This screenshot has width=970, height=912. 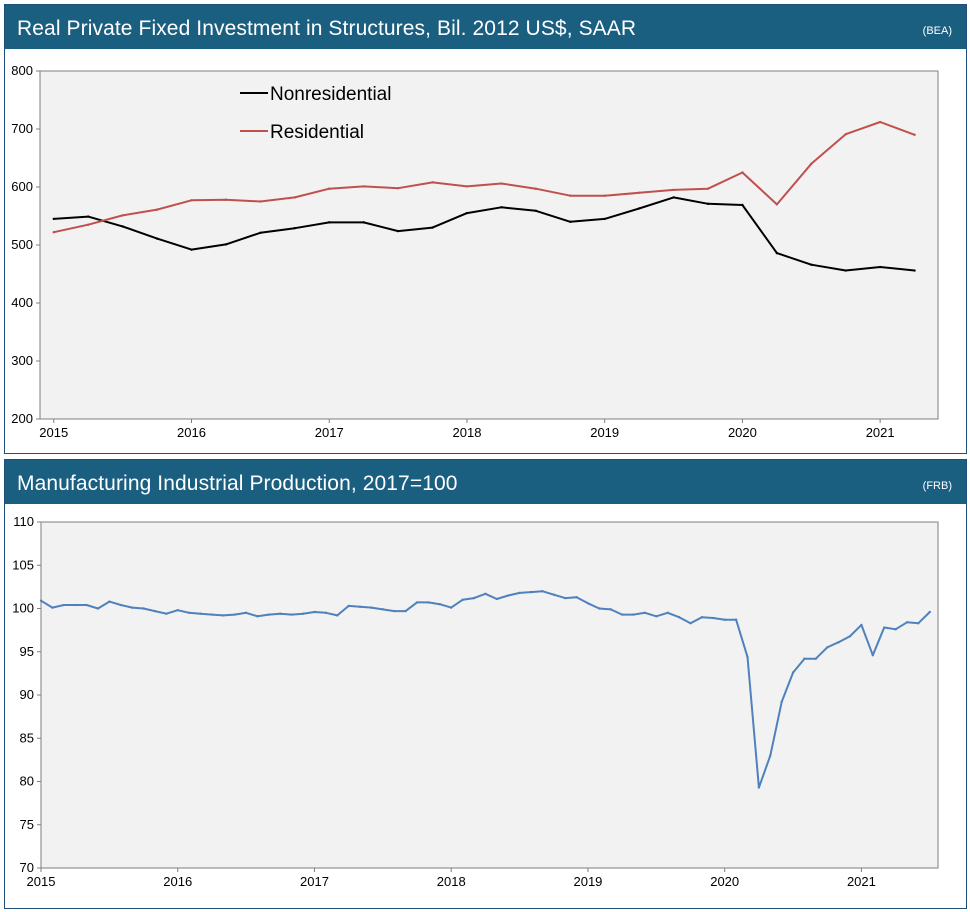 I want to click on legend-label-residential: Residential, so click(x=317, y=132).